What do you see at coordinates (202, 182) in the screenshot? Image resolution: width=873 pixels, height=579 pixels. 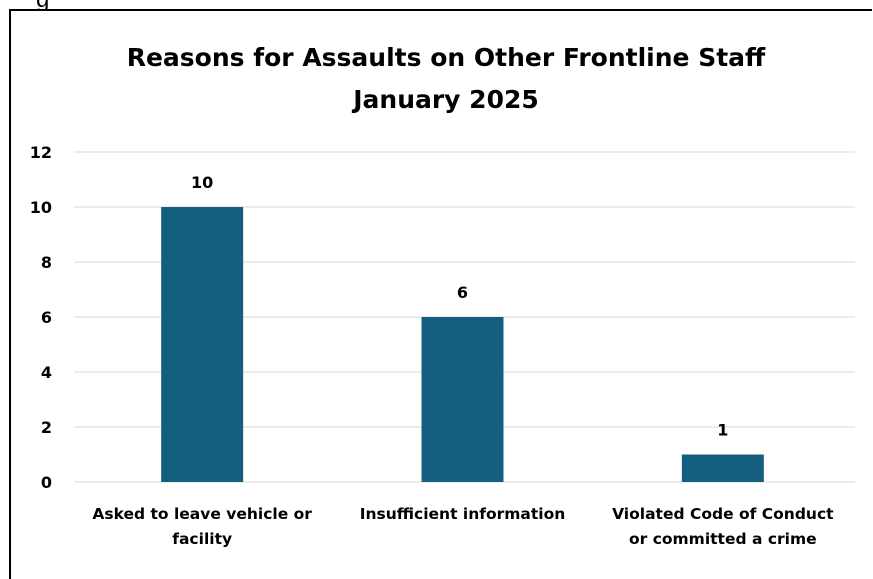 I see `data-label-0: 10` at bounding box center [202, 182].